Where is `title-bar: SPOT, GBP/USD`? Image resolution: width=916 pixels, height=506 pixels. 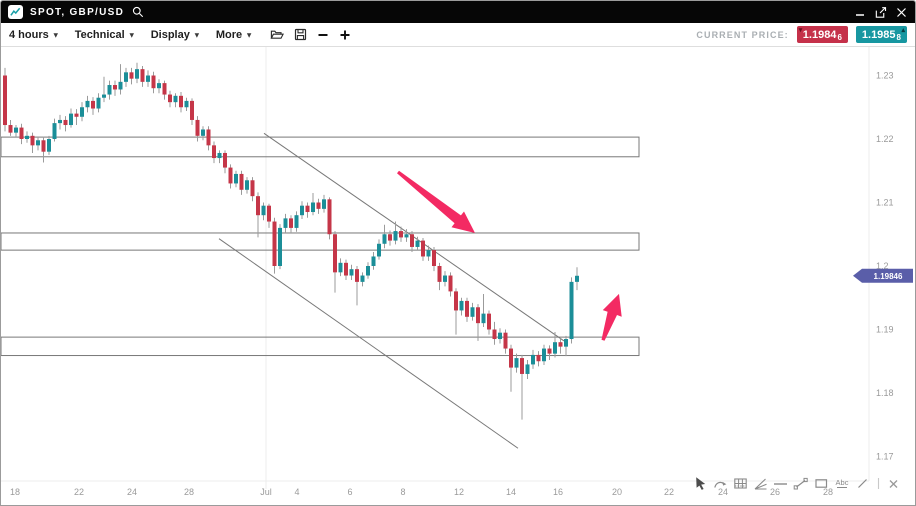 title-bar: SPOT, GBP/USD is located at coordinates (458, 12).